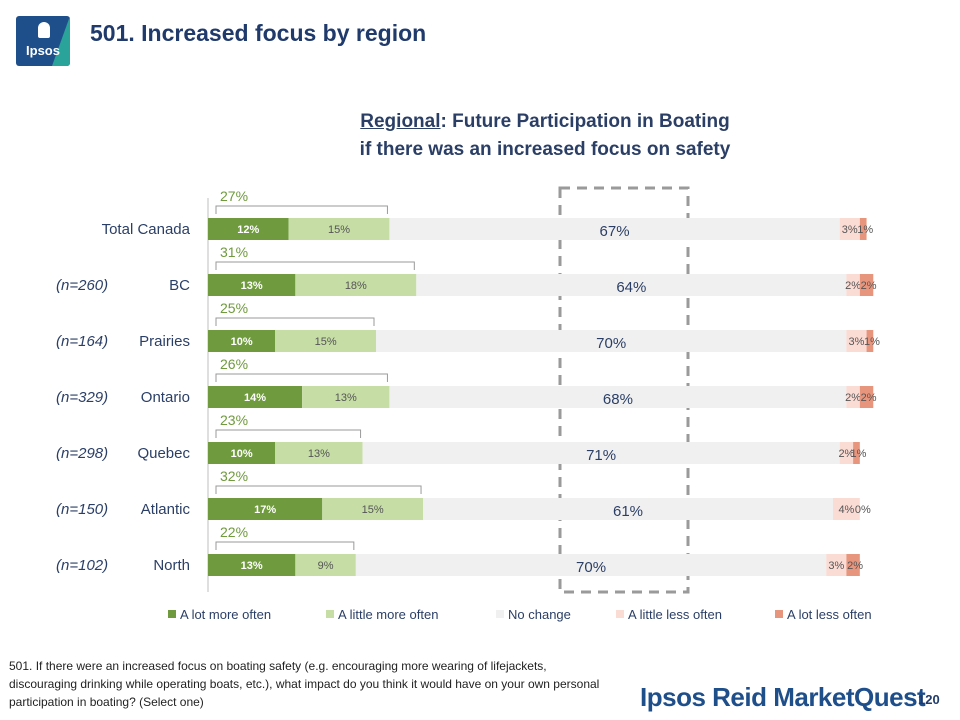 Image resolution: width=960 pixels, height=720 pixels. What do you see at coordinates (234, 420) in the screenshot?
I see `total-more-often-label: 23%` at bounding box center [234, 420].